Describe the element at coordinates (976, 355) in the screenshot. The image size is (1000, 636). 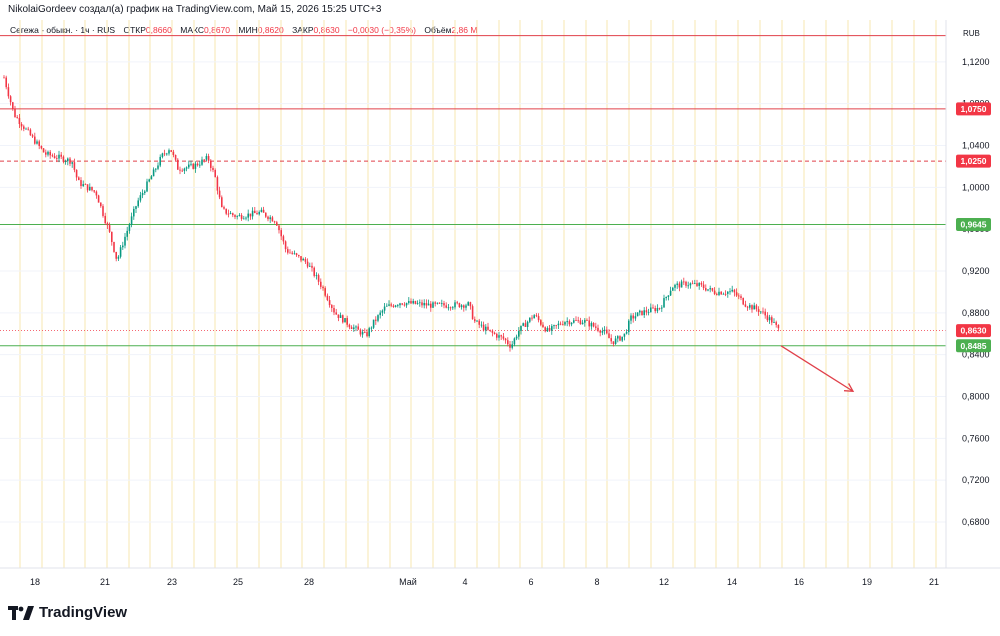
I see `price-tick-label: 0,8400` at that location.